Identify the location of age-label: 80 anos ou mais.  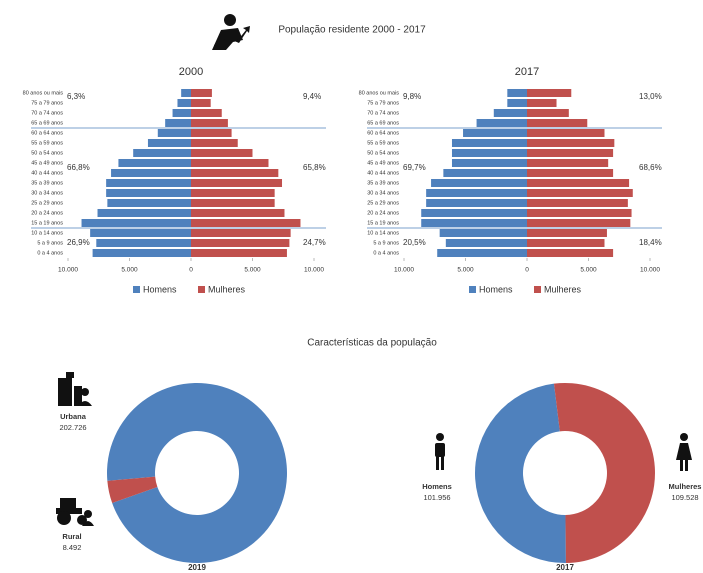
(379, 93).